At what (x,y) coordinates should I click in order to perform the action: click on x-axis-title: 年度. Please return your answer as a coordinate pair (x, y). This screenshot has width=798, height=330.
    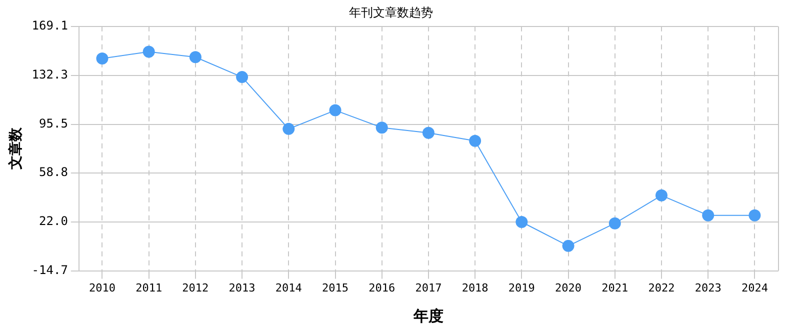
    Looking at the image, I should click on (428, 315).